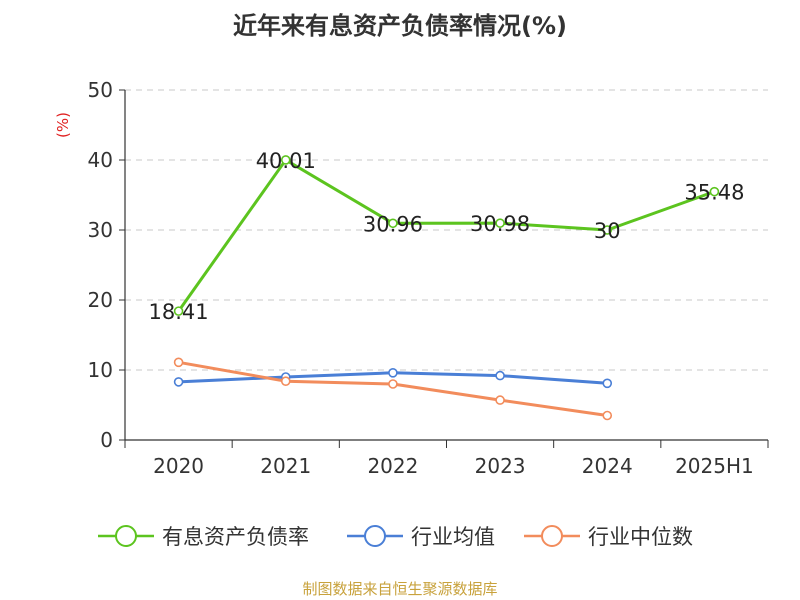  I want to click on x-tick-label: 2023, so click(500, 466).